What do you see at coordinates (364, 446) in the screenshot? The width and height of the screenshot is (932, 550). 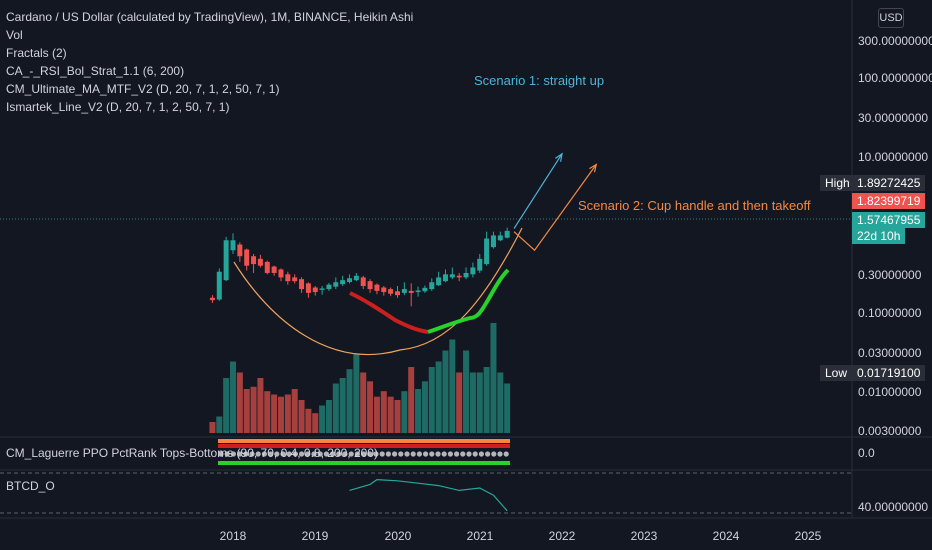 I see `laguerre-bar-red` at bounding box center [364, 446].